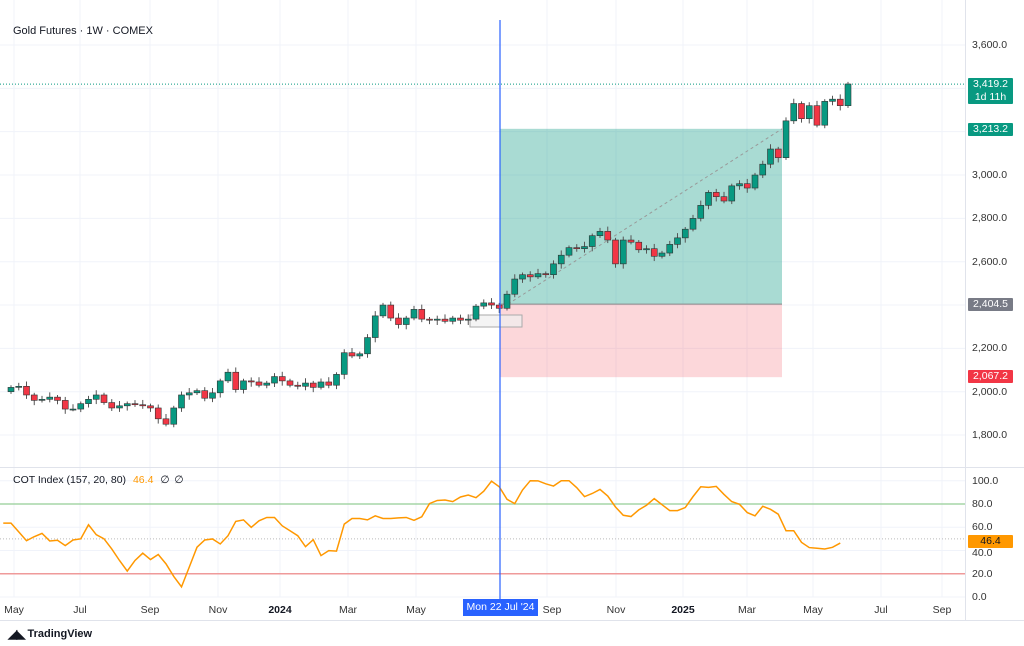 The image size is (1024, 646). What do you see at coordinates (990, 129) in the screenshot?
I see `target-price-tag: 3,213.2` at bounding box center [990, 129].